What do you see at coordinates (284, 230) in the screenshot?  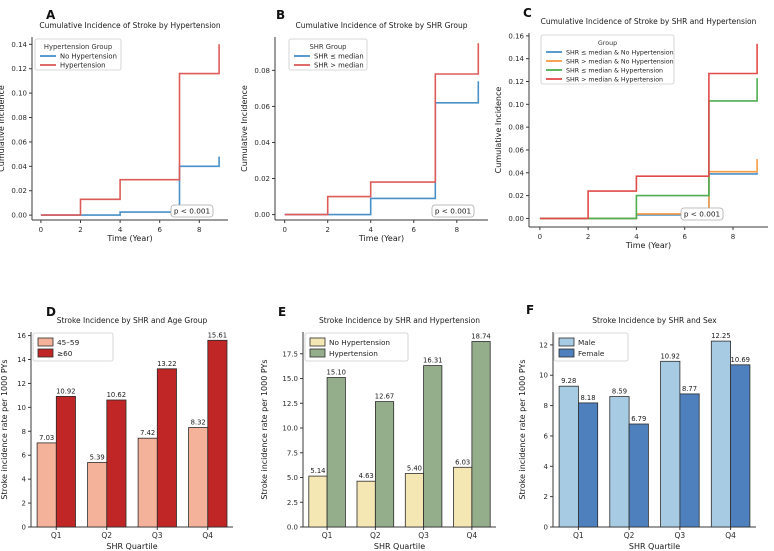 I see `x-tick-label: 0` at bounding box center [284, 230].